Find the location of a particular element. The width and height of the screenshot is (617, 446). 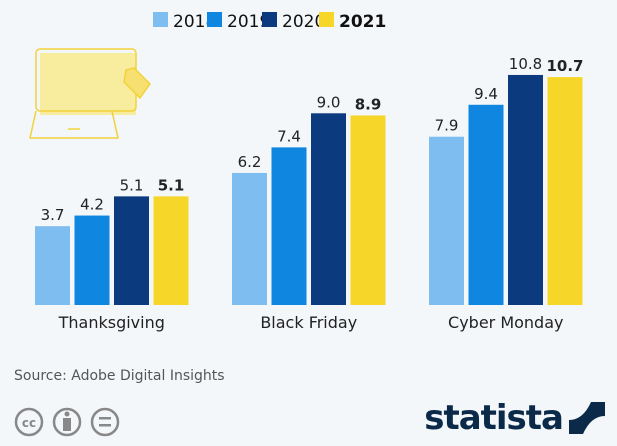

cc-icon is located at coordinates (29, 422).